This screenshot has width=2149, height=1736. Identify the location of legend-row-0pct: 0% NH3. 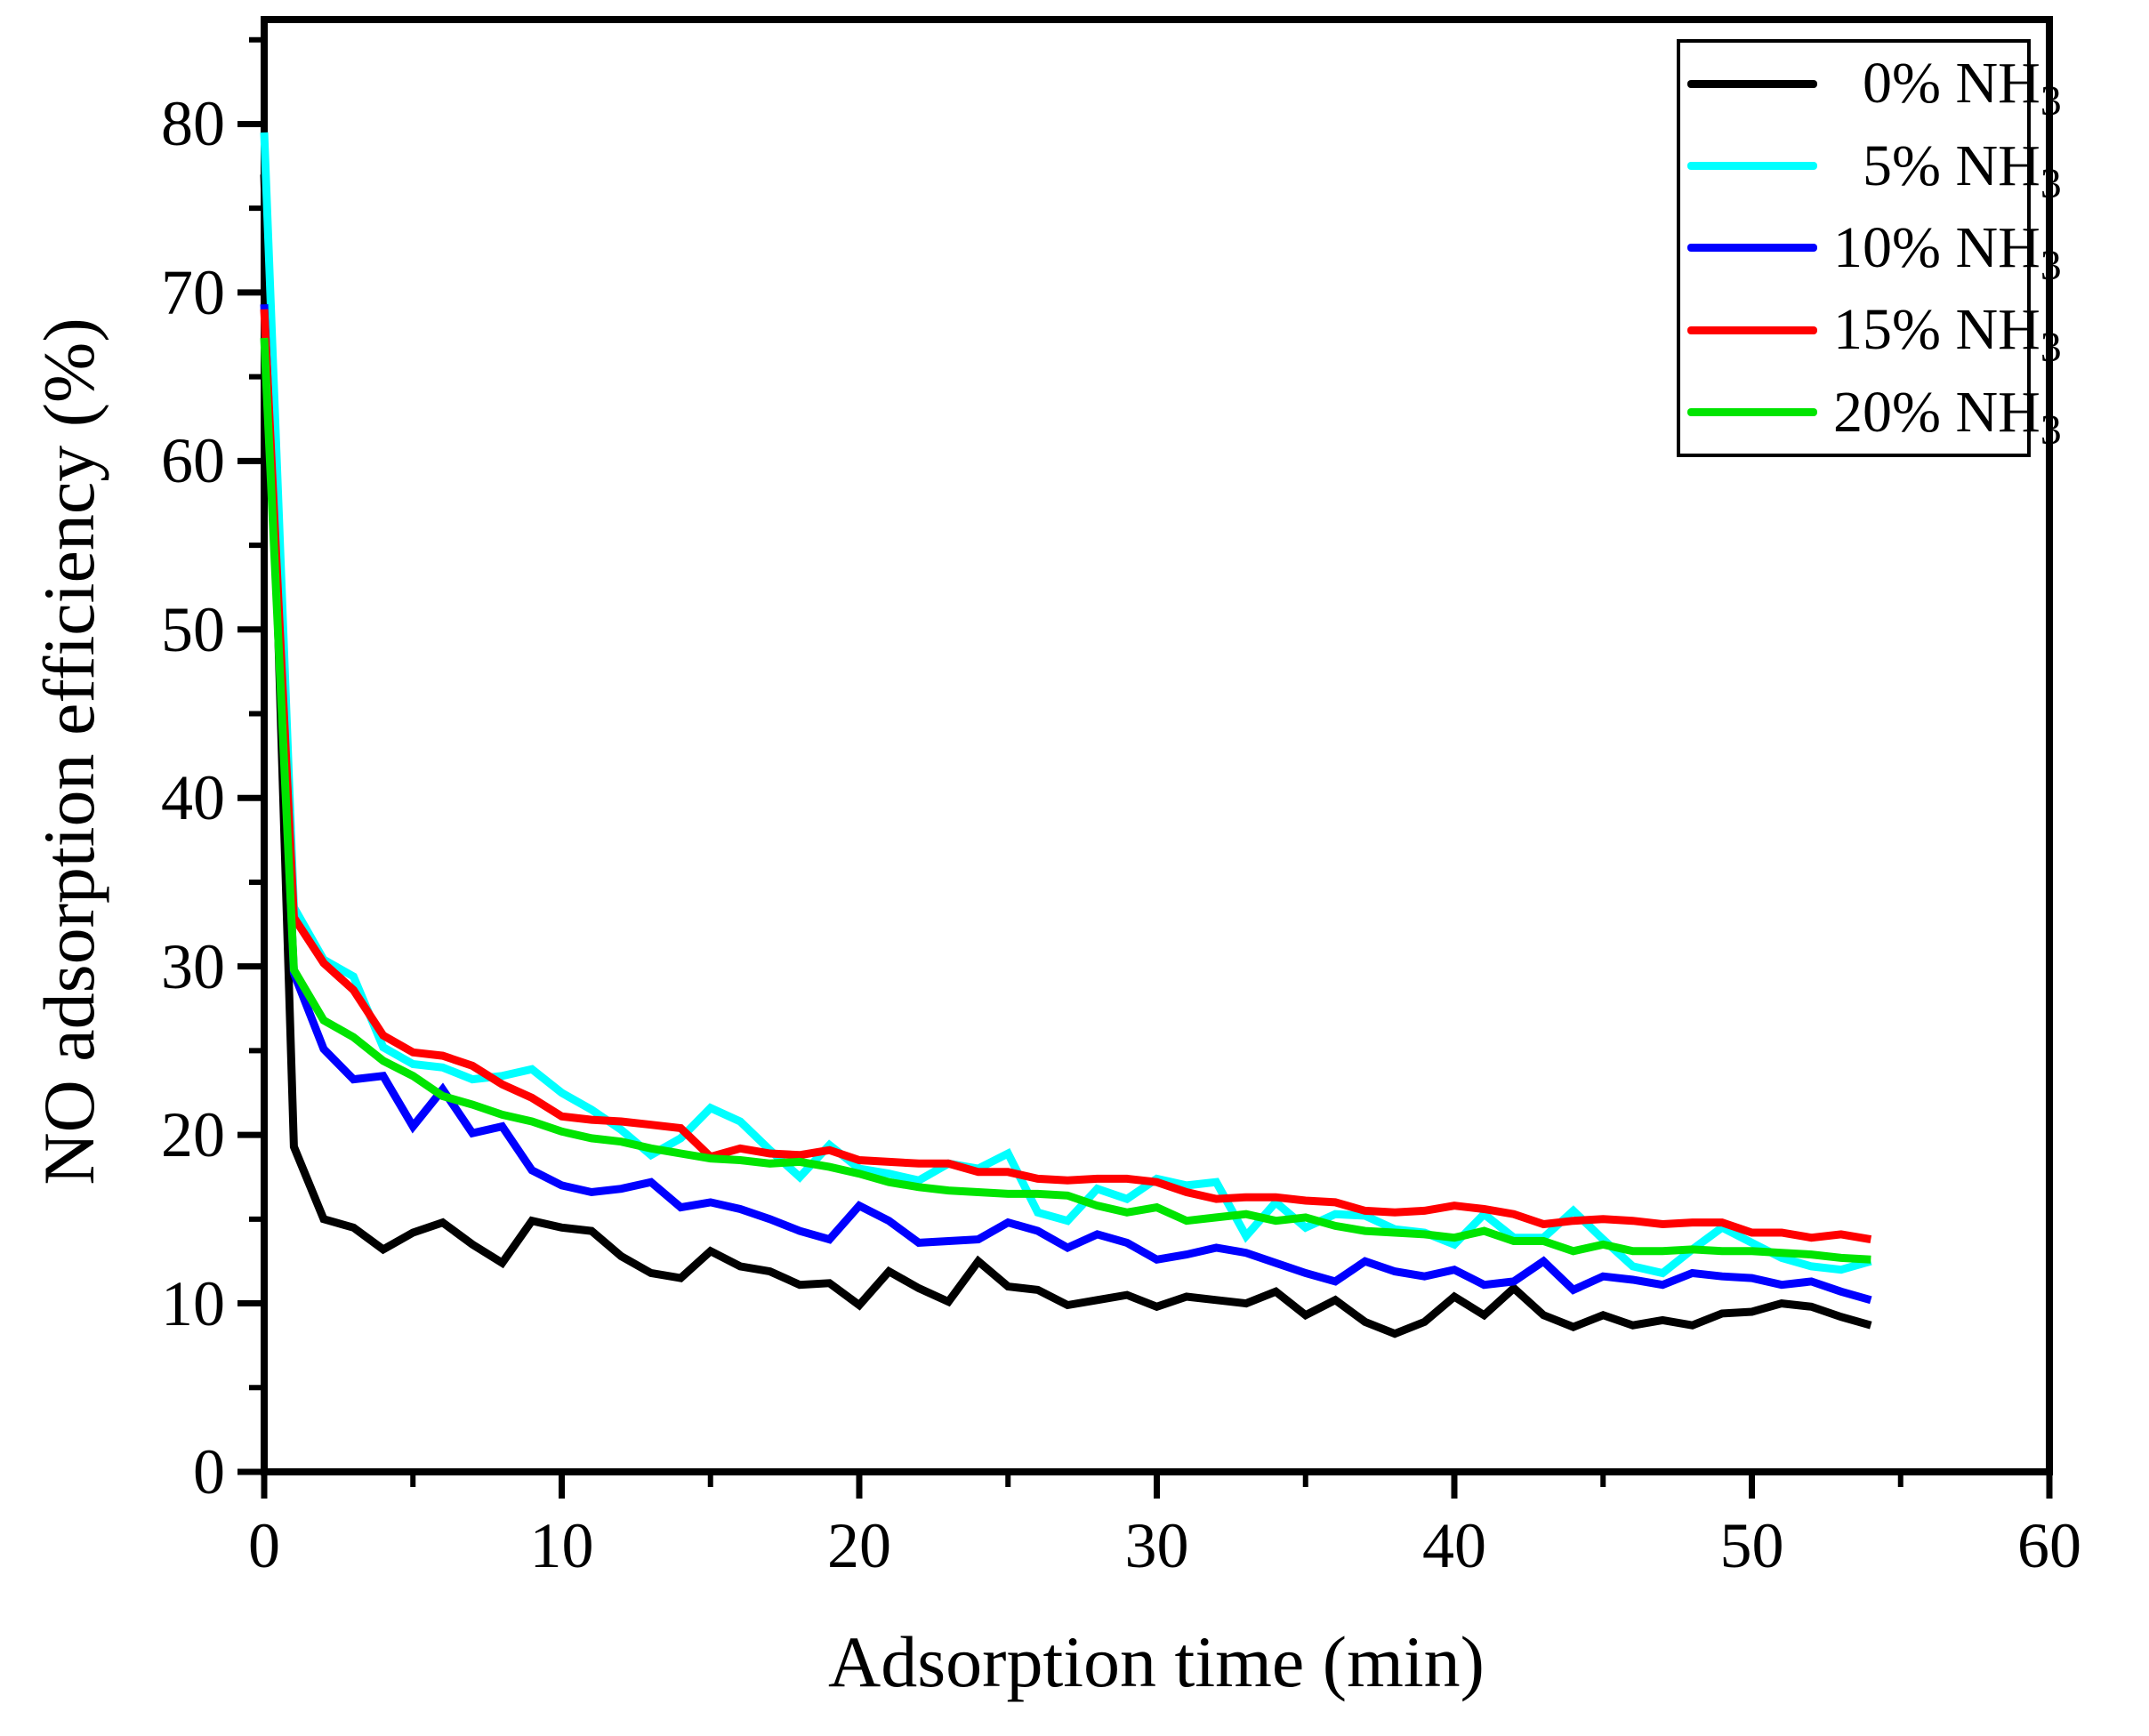
(1871, 88).